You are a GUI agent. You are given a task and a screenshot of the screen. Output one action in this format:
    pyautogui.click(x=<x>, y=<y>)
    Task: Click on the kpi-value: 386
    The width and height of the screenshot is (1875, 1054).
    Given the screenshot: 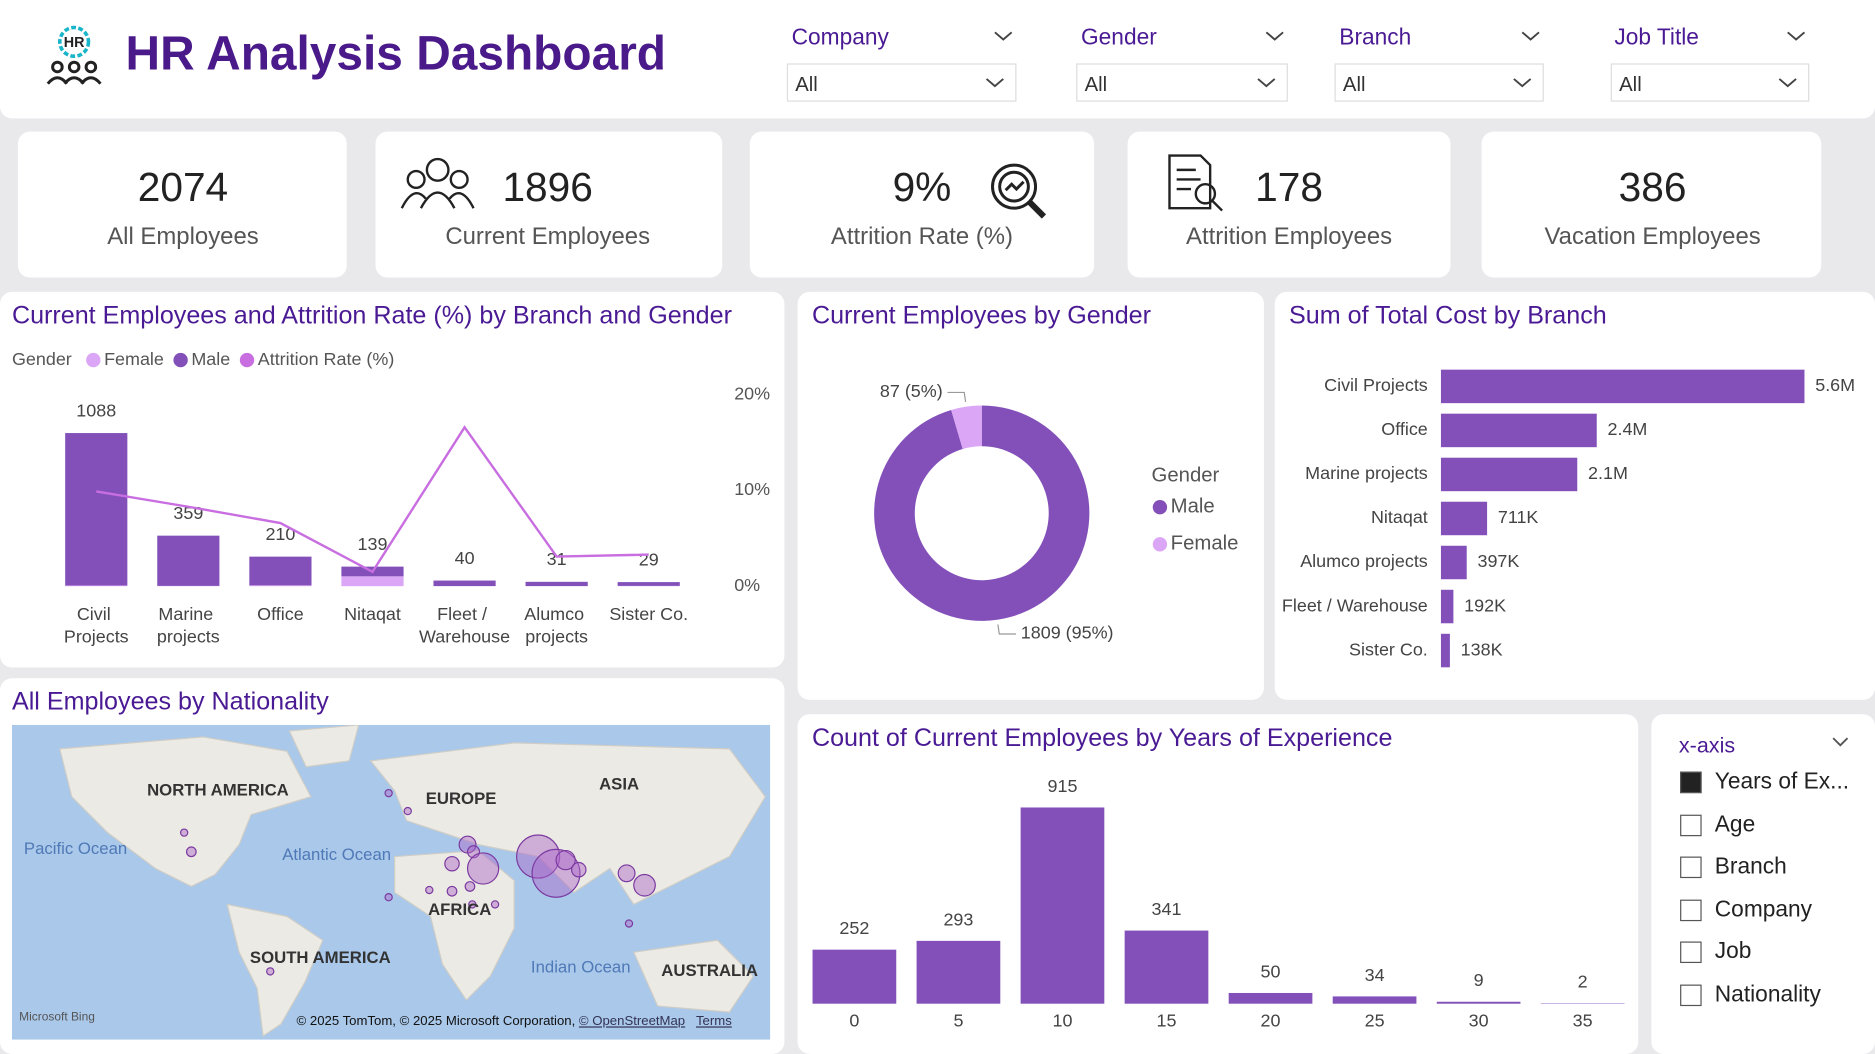 What is the action you would take?
    pyautogui.click(x=1652, y=188)
    